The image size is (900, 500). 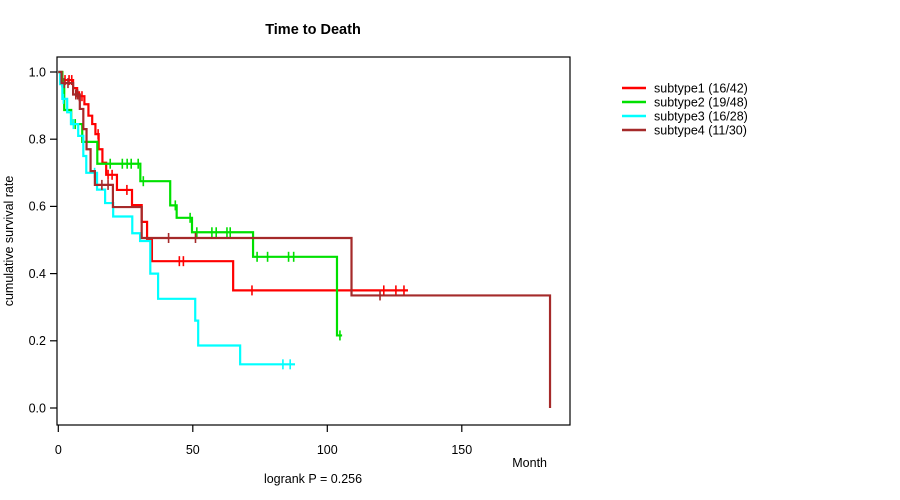 What do you see at coordinates (37, 274) in the screenshot?
I see `y-axis-tick-label: 0.4` at bounding box center [37, 274].